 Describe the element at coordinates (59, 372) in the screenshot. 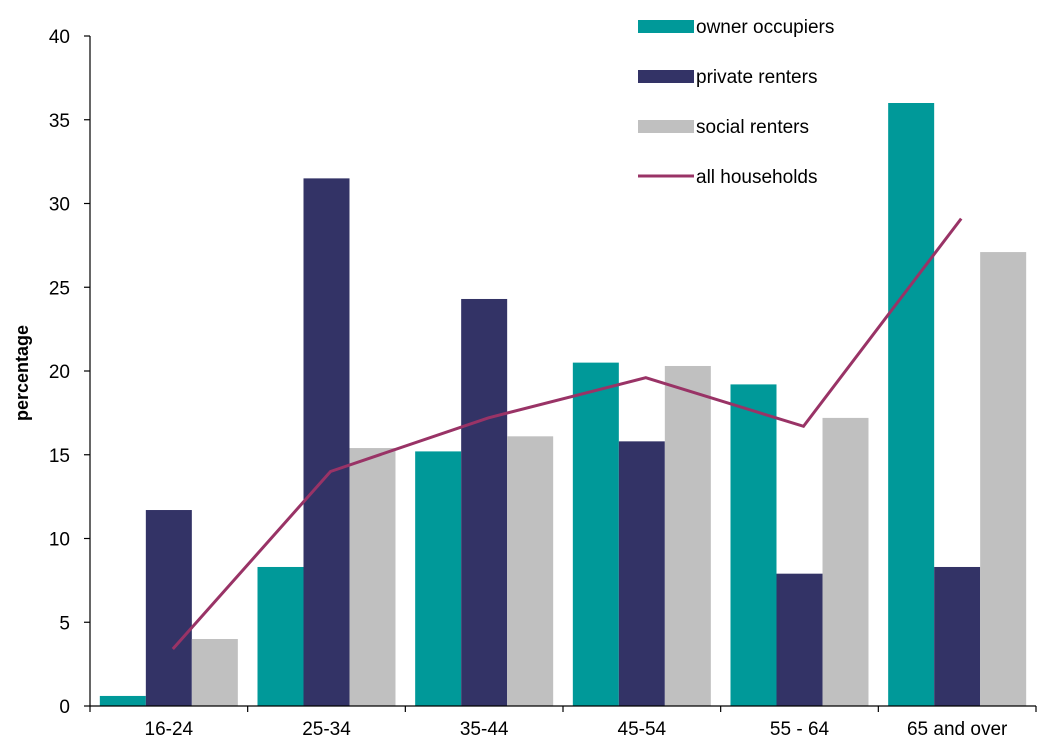

I see `y-tick-label: 20` at that location.